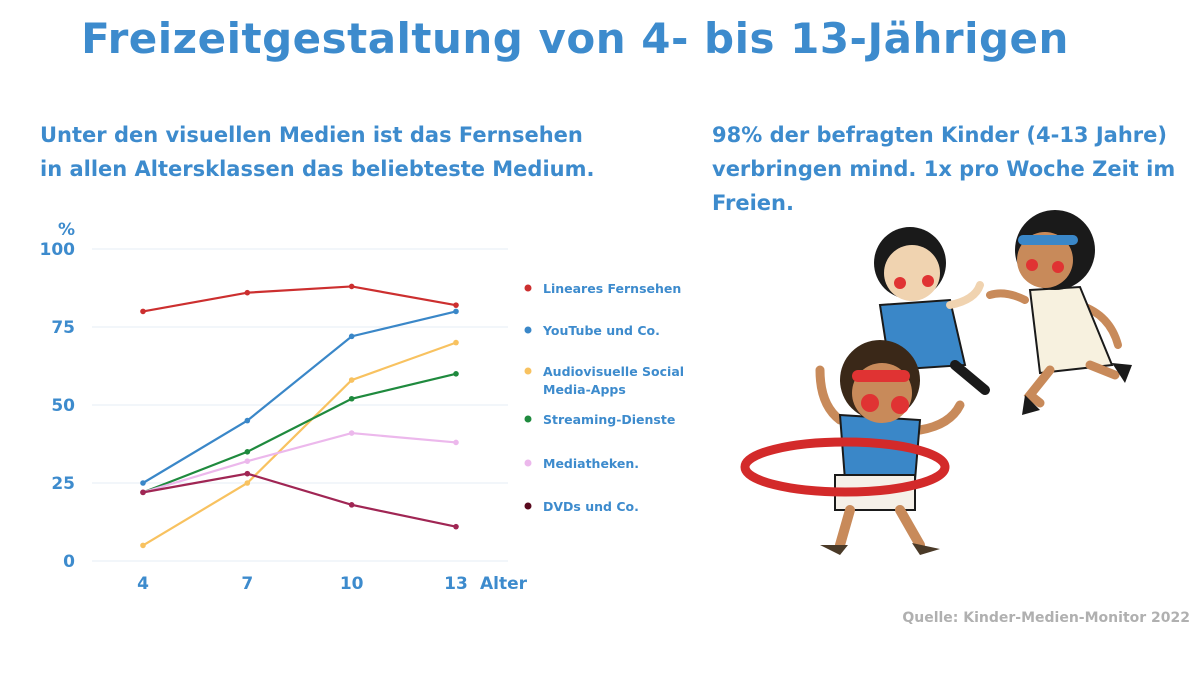 This screenshot has height=675, width=1200. Describe the element at coordinates (63, 328) in the screenshot. I see `y-tick-label: 75` at that location.